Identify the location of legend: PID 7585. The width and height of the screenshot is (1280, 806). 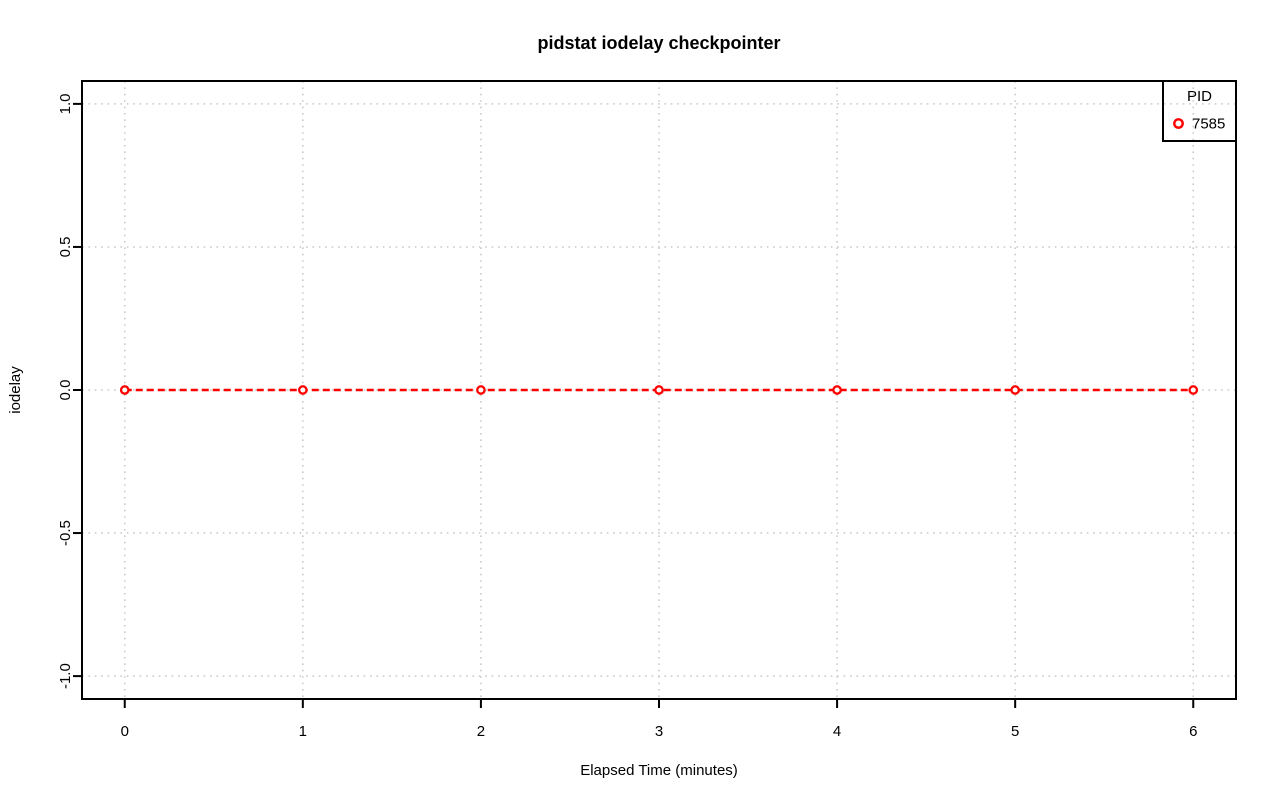
(1199, 111).